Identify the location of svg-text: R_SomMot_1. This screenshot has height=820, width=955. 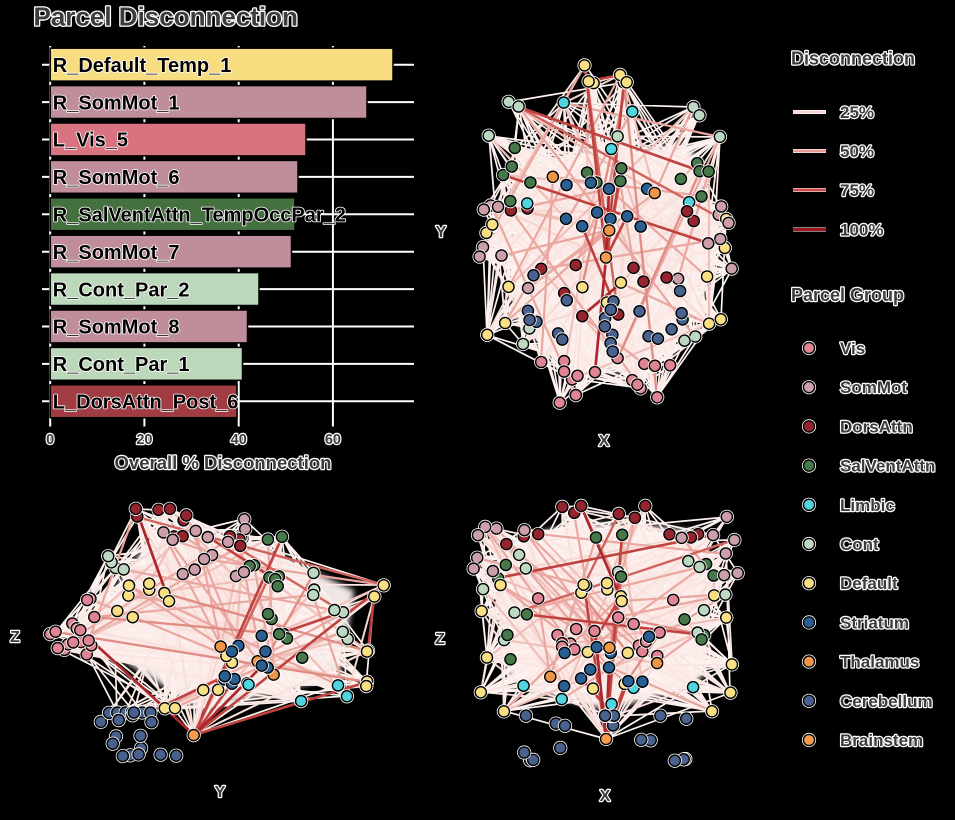
(116, 103).